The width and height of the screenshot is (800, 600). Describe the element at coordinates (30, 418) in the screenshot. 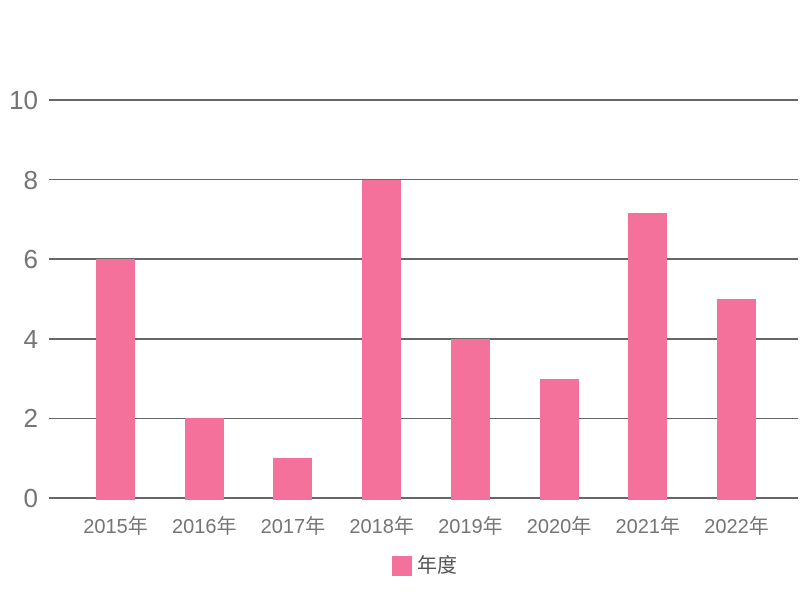

I see `y-axis-tick-label: 2` at that location.